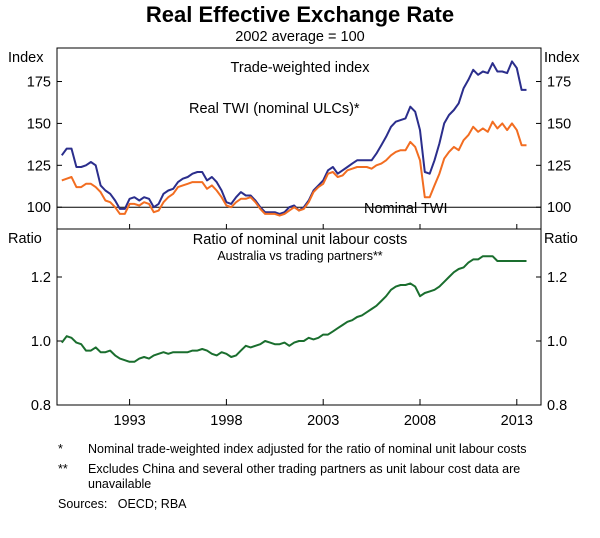  I want to click on bottom-panel-title: Ratio of nominal unit labour costs, so click(300, 240).